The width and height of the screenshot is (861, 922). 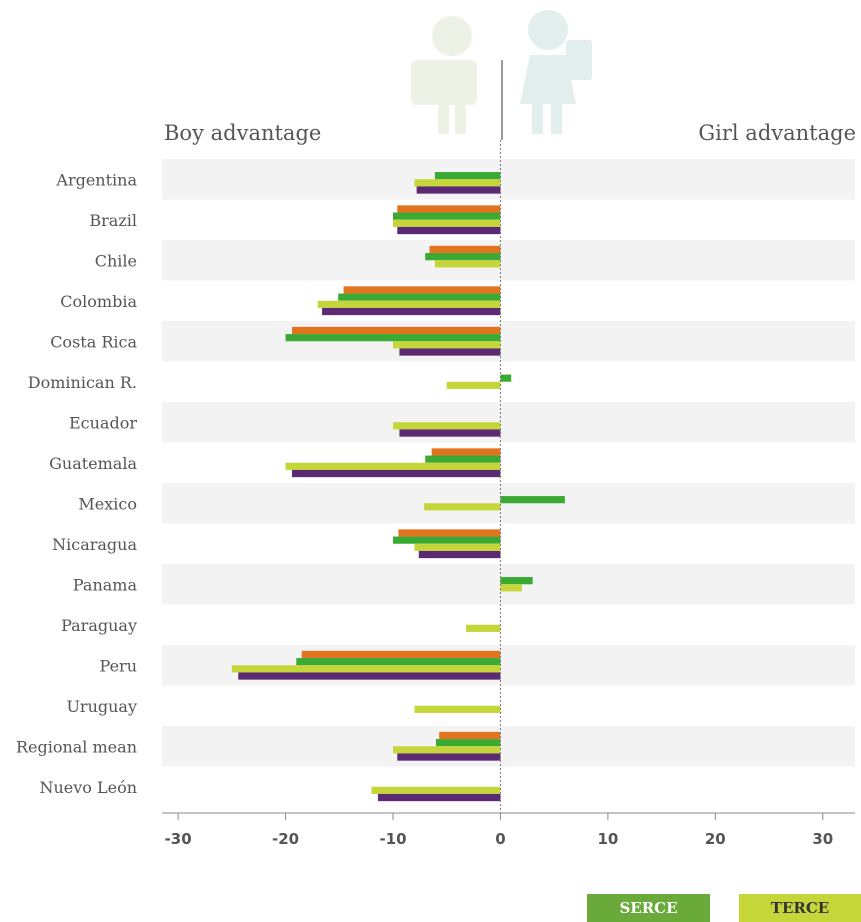 What do you see at coordinates (116, 260) in the screenshot?
I see `category-label: Chile` at bounding box center [116, 260].